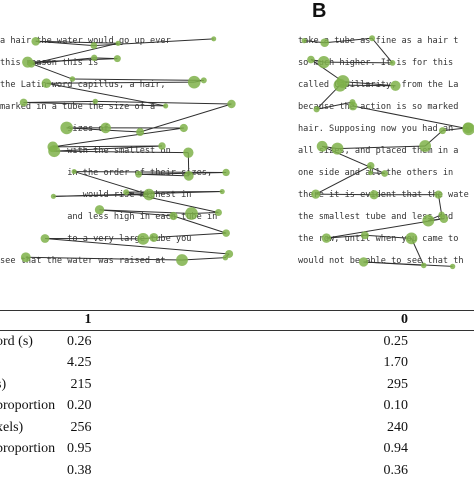 Image resolution: width=474 pixels, height=482 pixels. Describe the element at coordinates (319, 11) in the screenshot. I see `panel-b-label: B` at that location.